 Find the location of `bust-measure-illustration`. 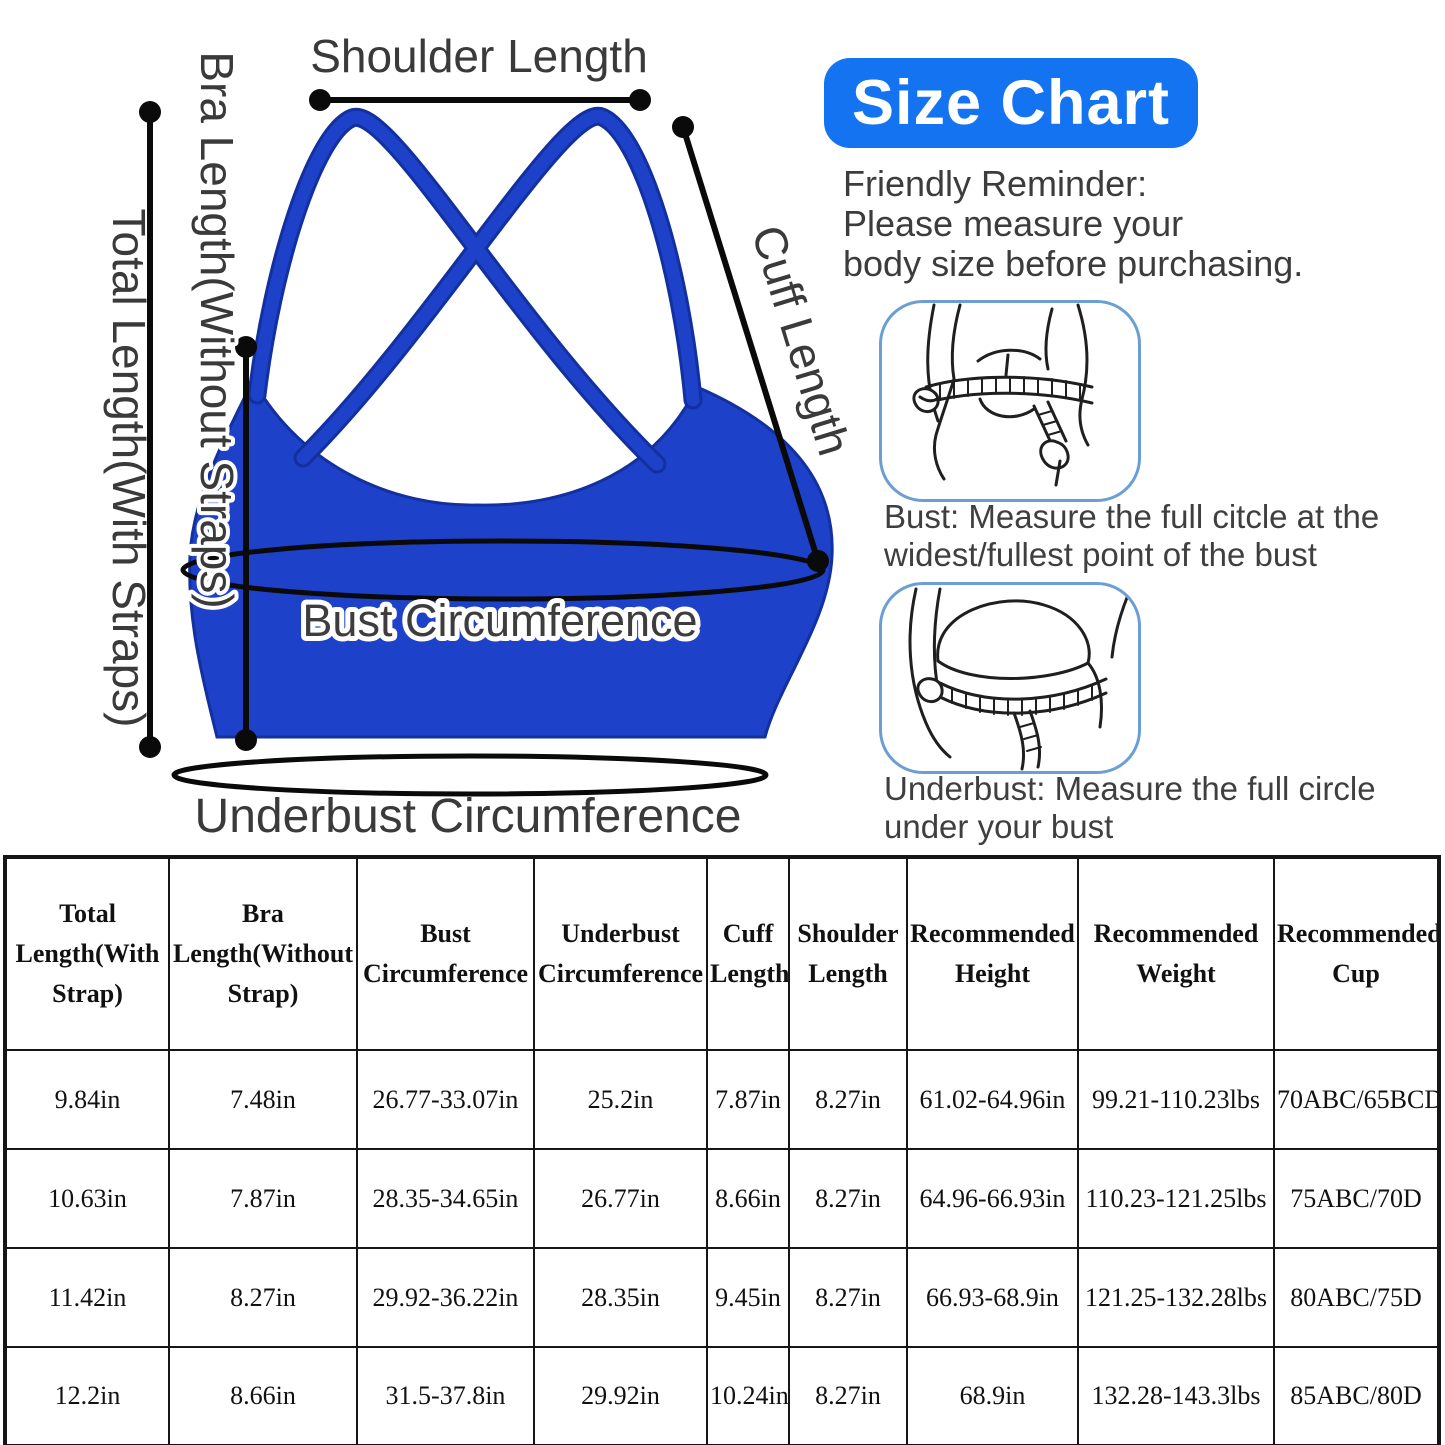

bust-measure-illustration is located at coordinates (1010, 401).